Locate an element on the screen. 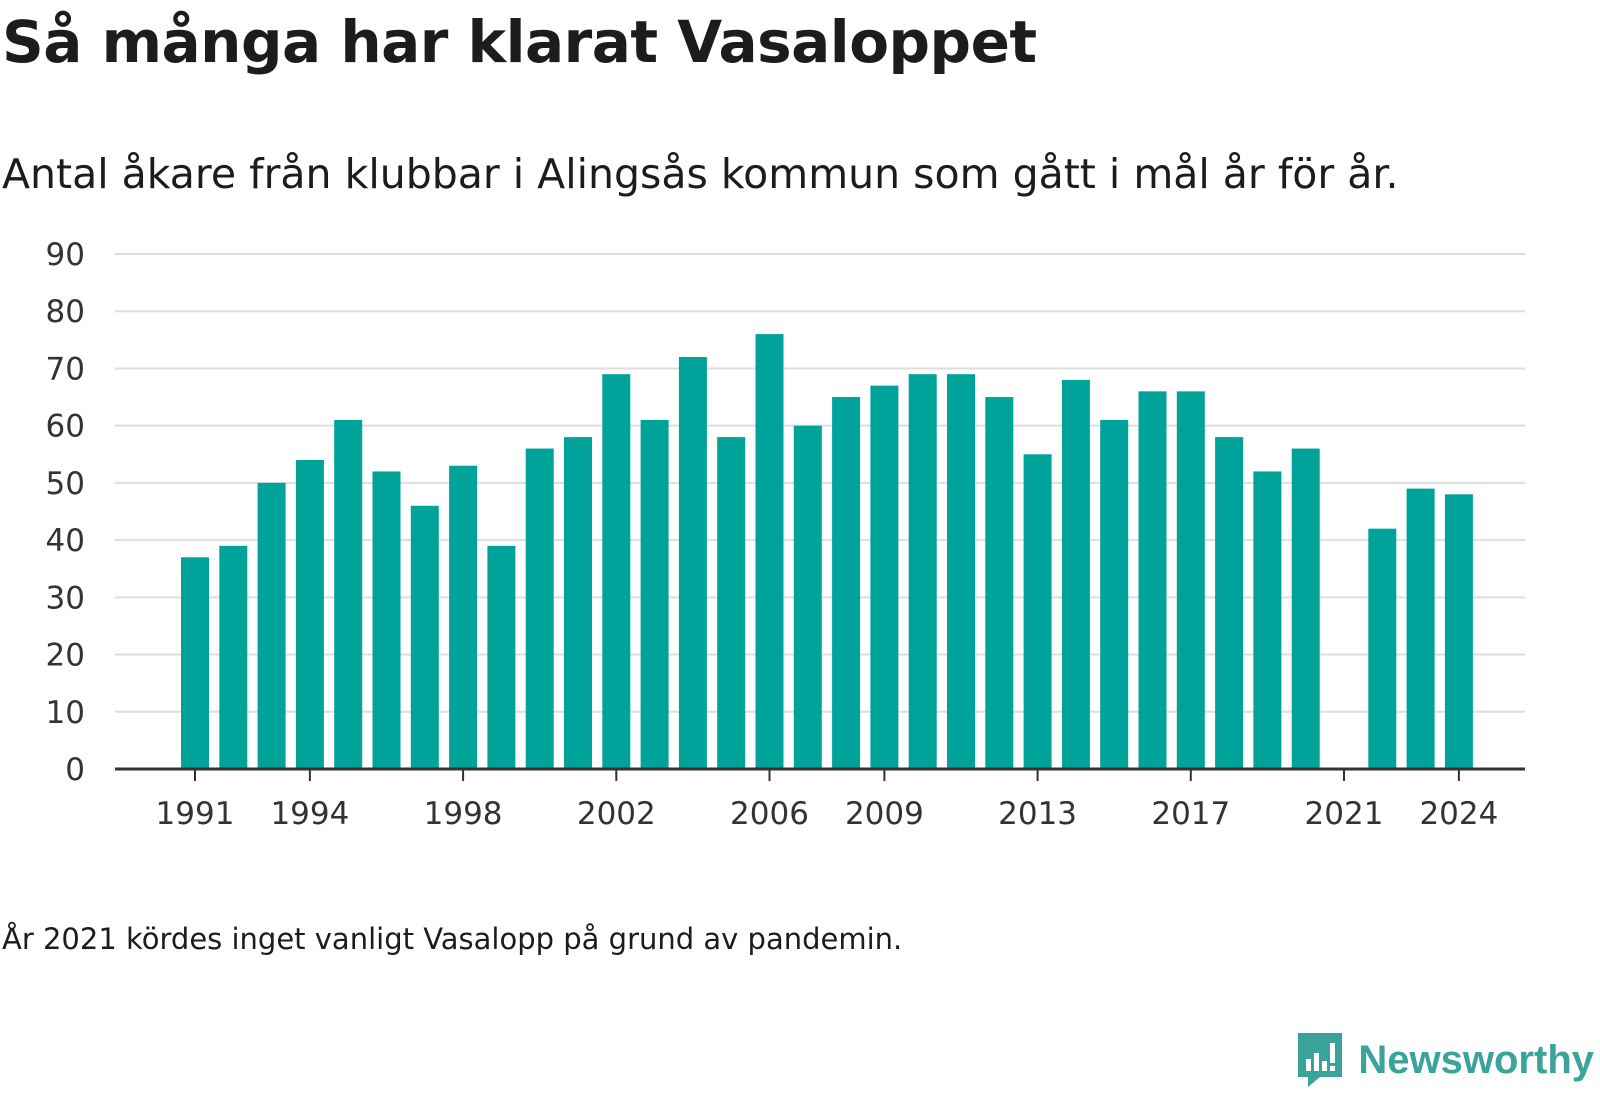  y-tick-label: 0 is located at coordinates (75, 770).